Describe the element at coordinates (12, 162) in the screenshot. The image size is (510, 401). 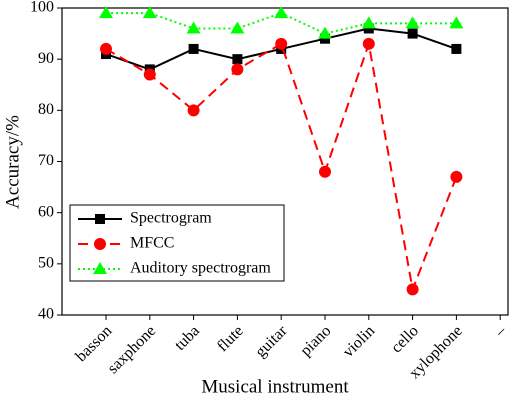
I see `y-axis-label: Accuracy/%` at that location.